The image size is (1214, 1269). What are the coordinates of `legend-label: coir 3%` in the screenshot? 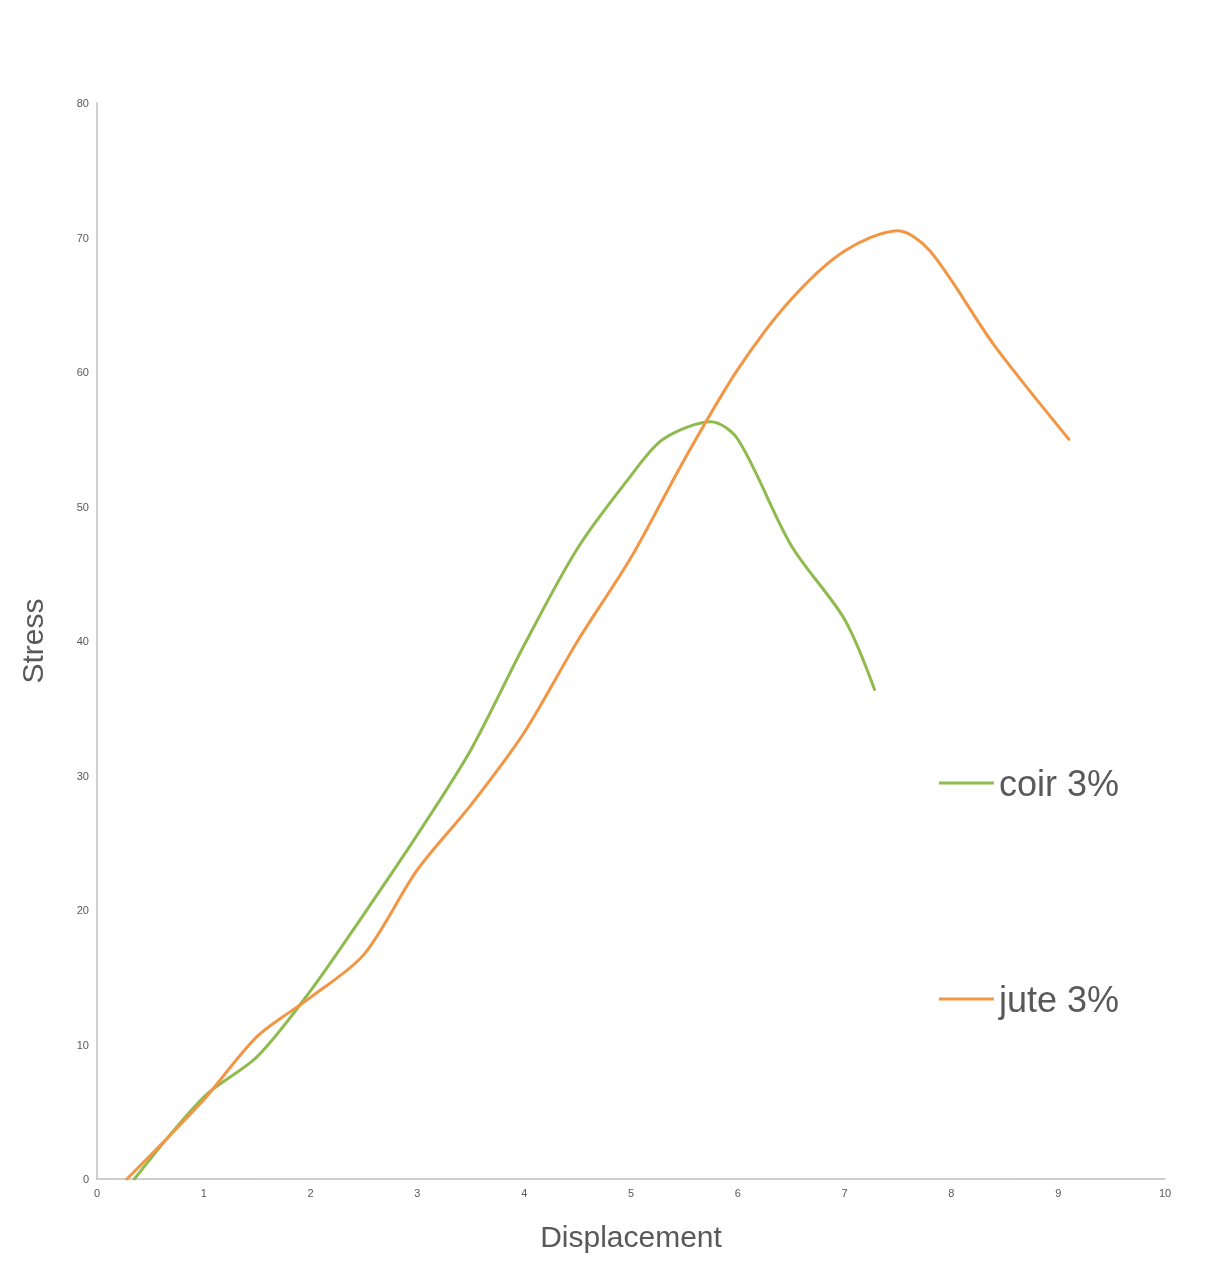 It's located at (1058, 783).